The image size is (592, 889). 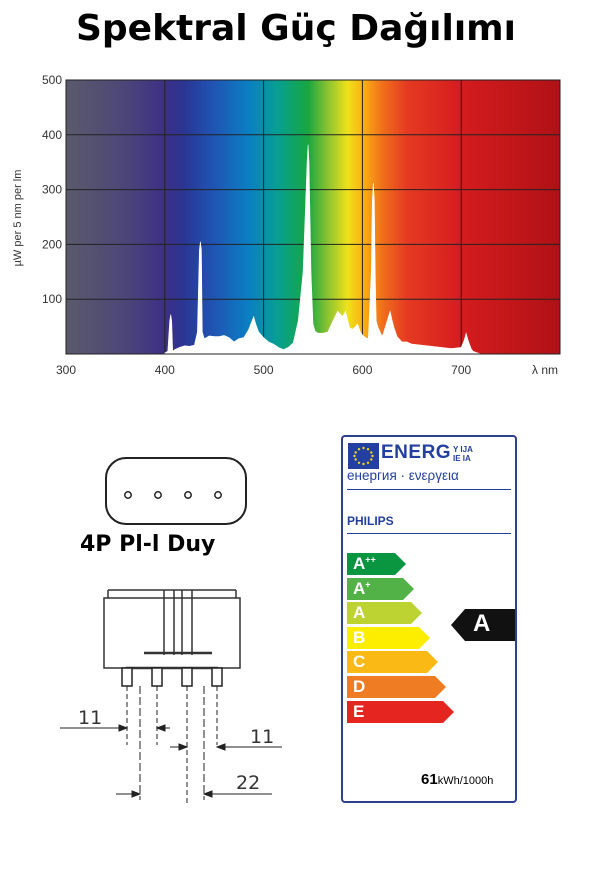 What do you see at coordinates (396, 687) in the screenshot?
I see `energy-class-bar: D` at bounding box center [396, 687].